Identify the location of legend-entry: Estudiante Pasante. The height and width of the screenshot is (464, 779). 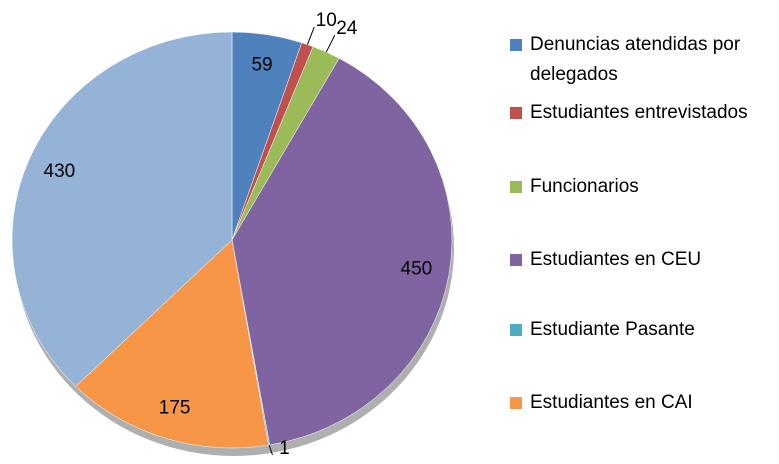
(642, 330).